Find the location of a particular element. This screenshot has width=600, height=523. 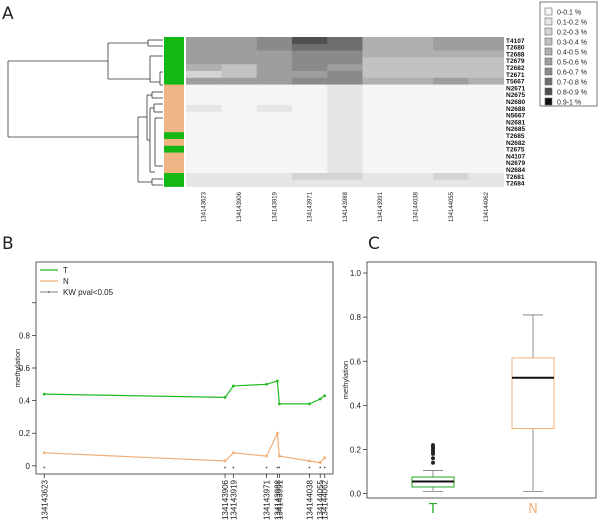

line-plot-legend: T N KW pval<0.05 is located at coordinates (77, 281).